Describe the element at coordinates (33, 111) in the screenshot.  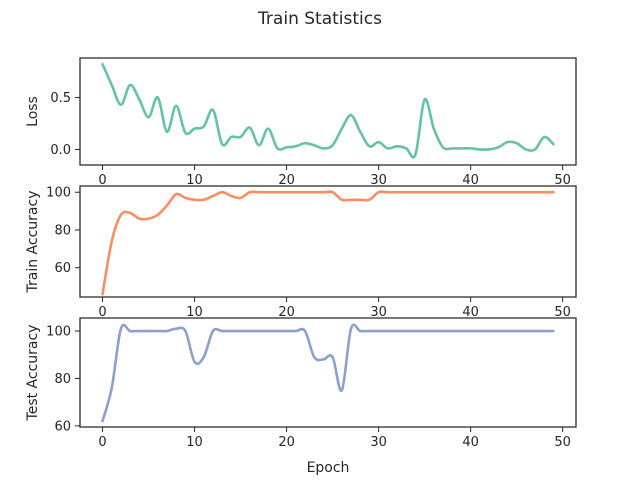
I see `y-axis-label-panel-1: Loss` at that location.